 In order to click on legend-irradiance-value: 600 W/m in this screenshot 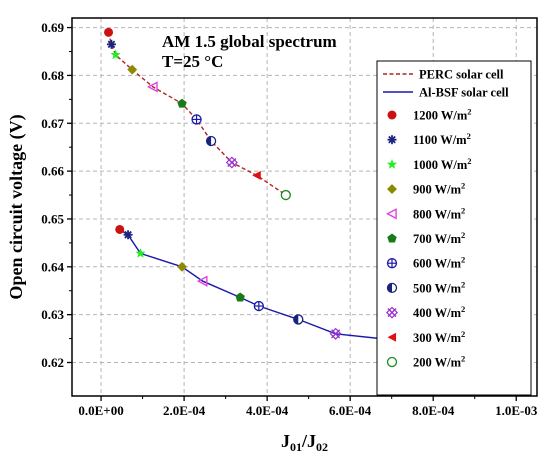, I will do `click(437, 264)`.